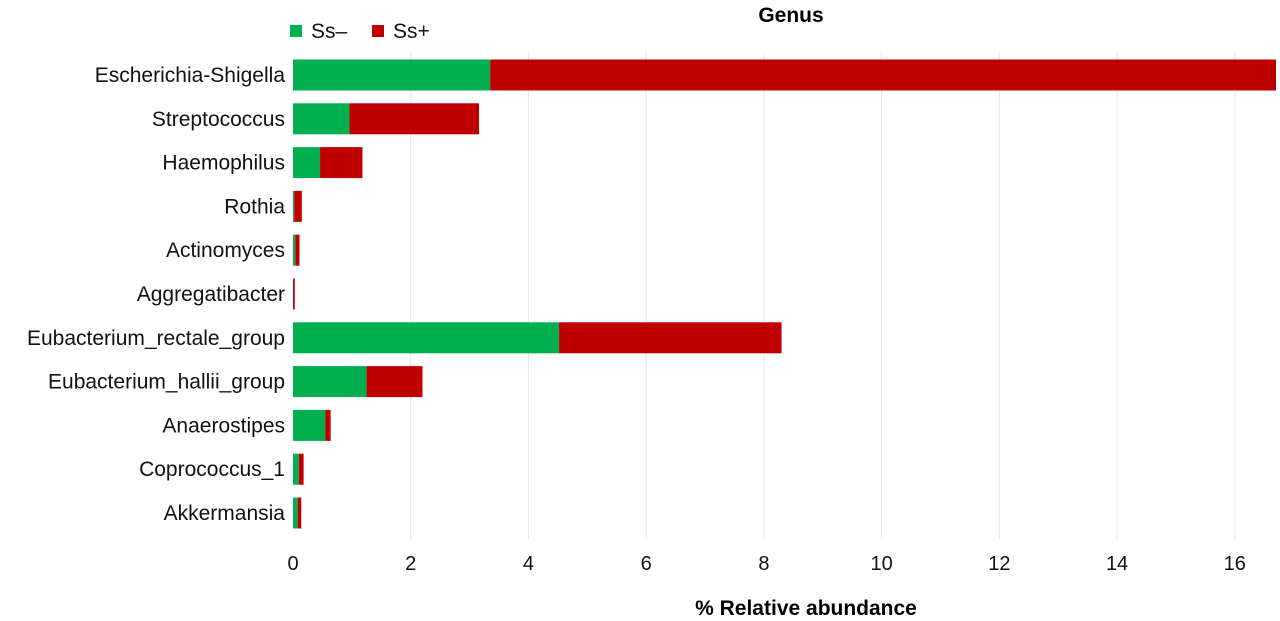 This screenshot has width=1280, height=621. What do you see at coordinates (806, 608) in the screenshot?
I see `x-axis-label: % Relative abundance` at bounding box center [806, 608].